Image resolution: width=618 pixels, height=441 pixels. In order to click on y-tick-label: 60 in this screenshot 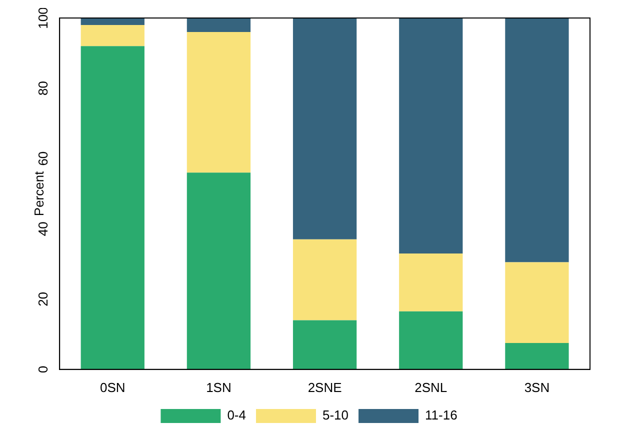, I will do `click(43, 158)`.